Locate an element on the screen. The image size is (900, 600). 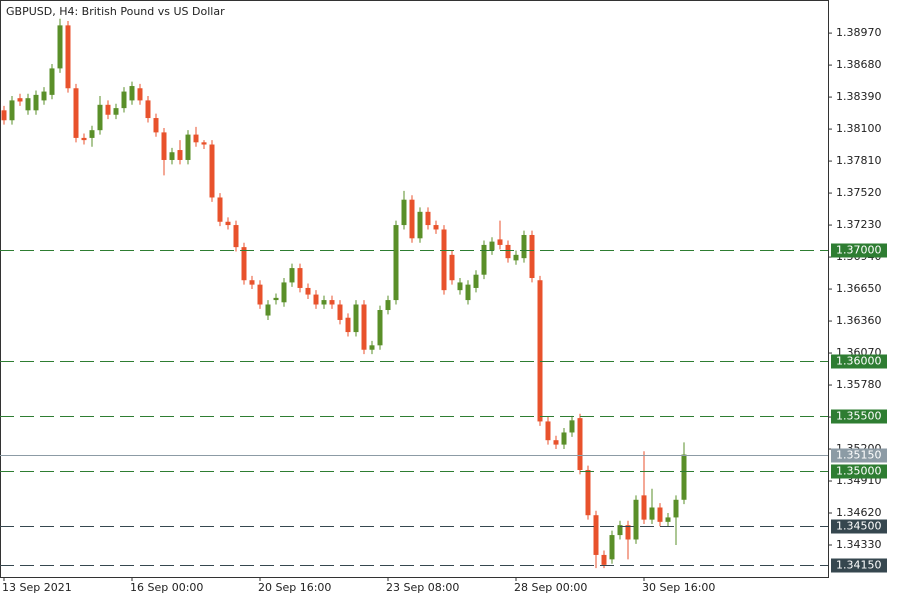
x-tick-label: 20 Sep 16:00 is located at coordinates (294, 587).